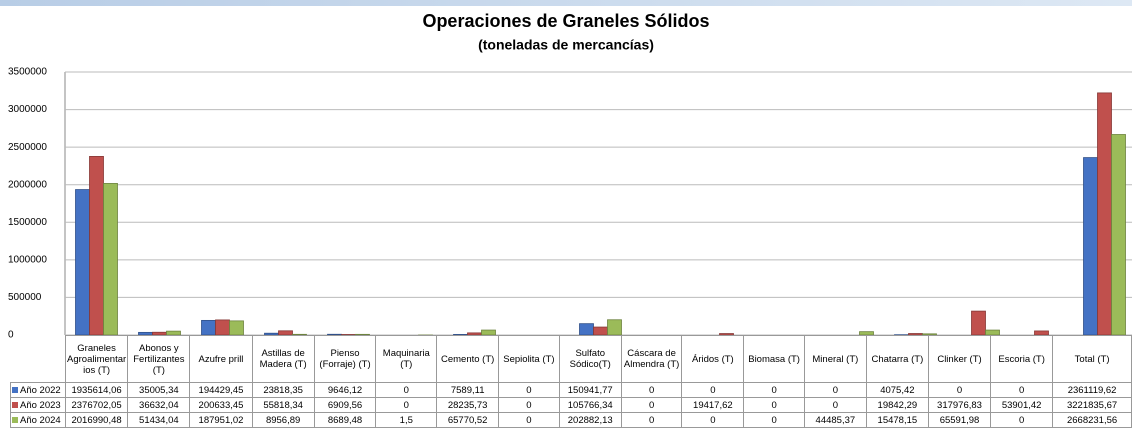 Image resolution: width=1132 pixels, height=431 pixels. What do you see at coordinates (835, 359) in the screenshot?
I see `category-label: Mineral (T)` at bounding box center [835, 359].